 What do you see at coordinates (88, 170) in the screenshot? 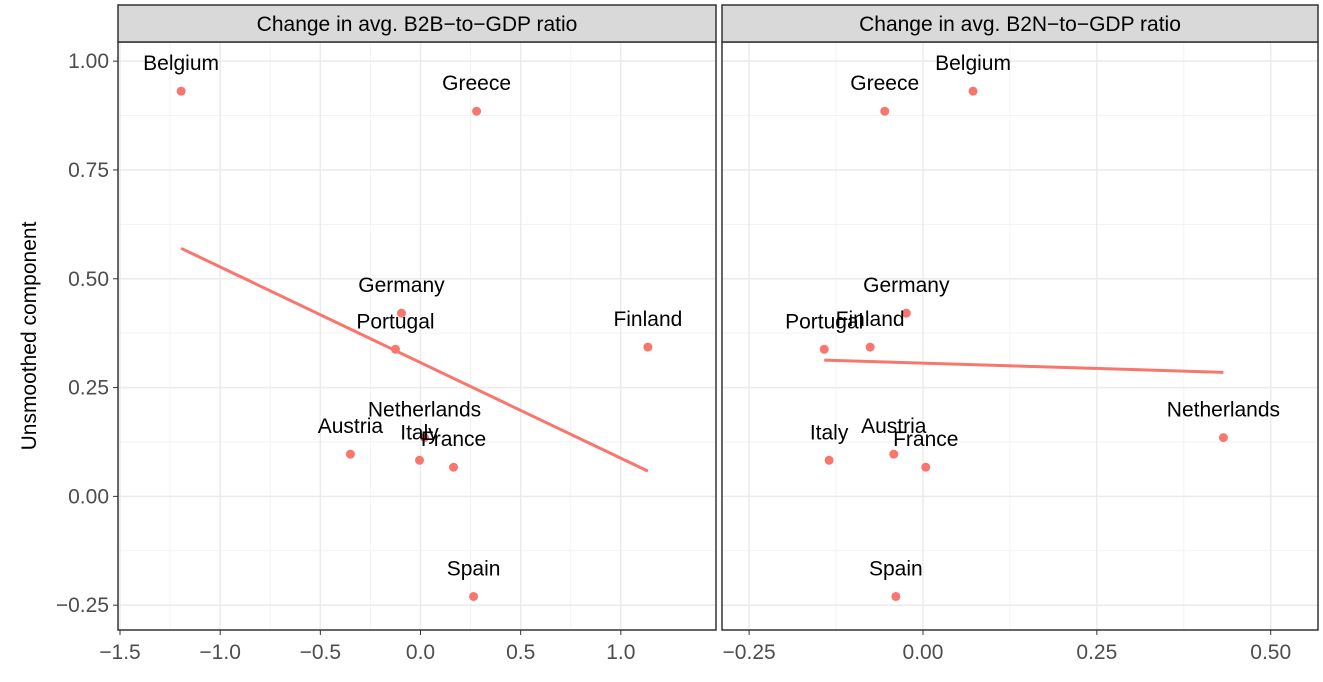
I see `y-tick-label: 0.75` at bounding box center [88, 170].